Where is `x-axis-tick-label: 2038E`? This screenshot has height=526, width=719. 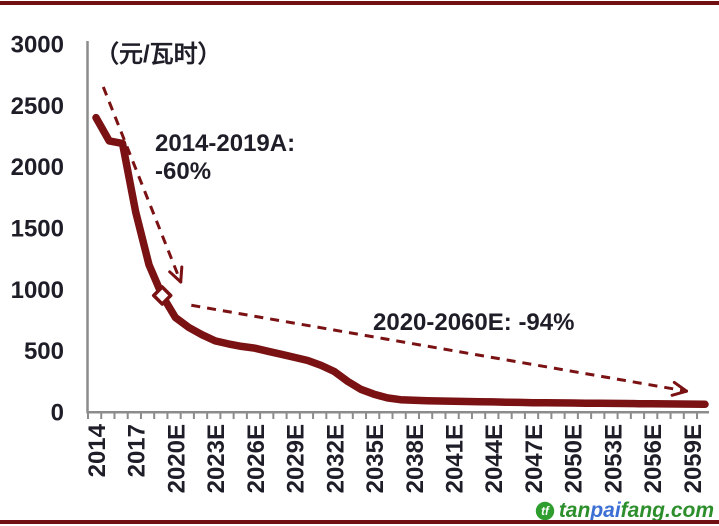 x-axis-tick-label: 2038E is located at coordinates (415, 458).